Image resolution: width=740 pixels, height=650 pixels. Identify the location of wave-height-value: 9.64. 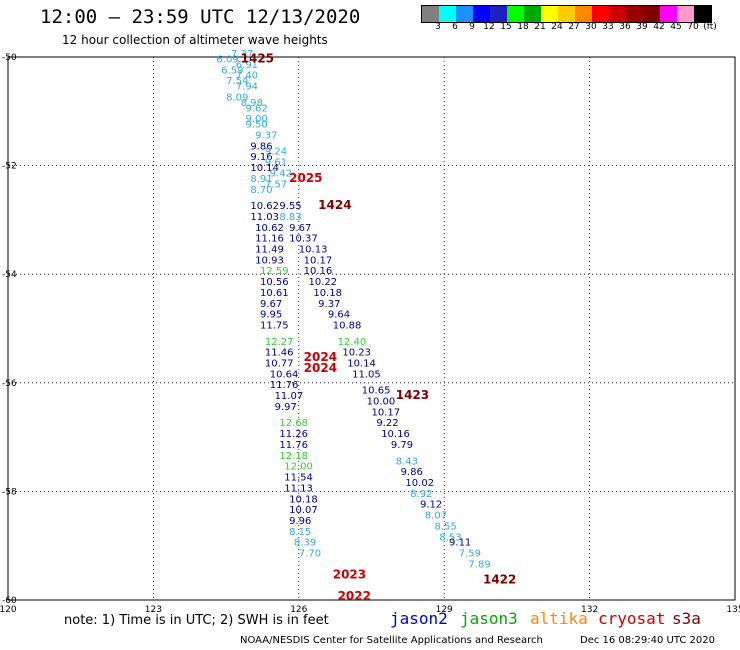
(339, 315).